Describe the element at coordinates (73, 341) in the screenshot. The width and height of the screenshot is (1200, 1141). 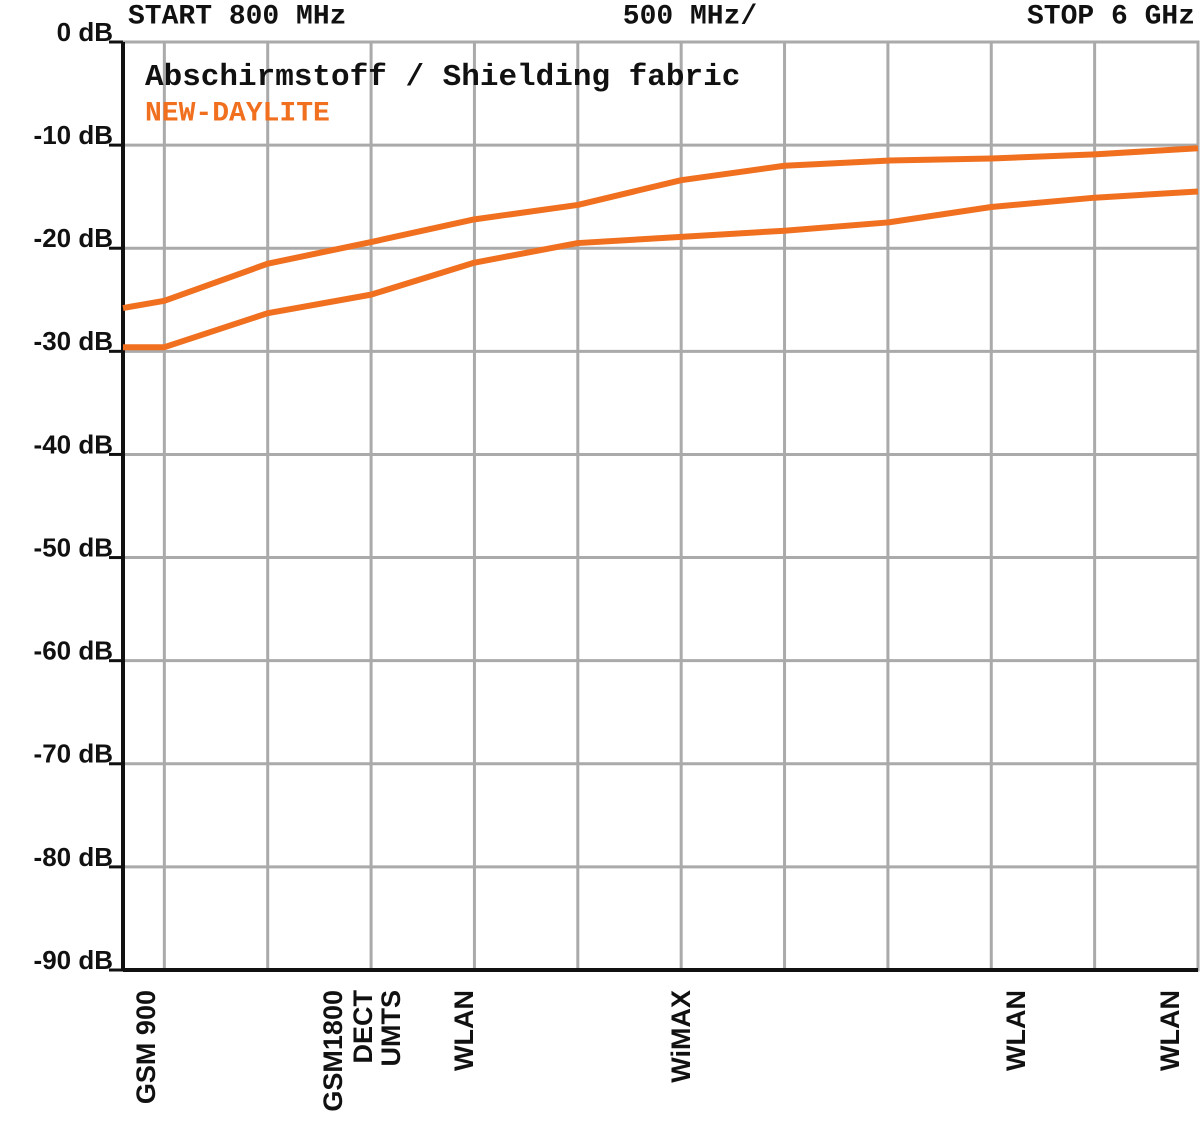
I see `y-tick-label: -30 dB` at that location.